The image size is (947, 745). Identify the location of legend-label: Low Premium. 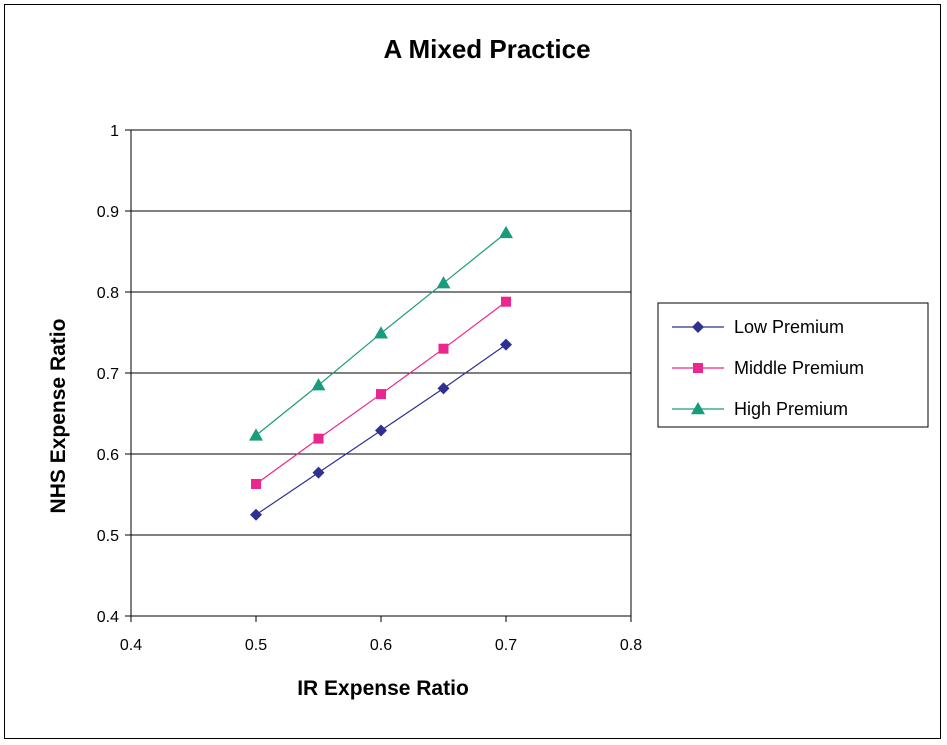
(789, 327).